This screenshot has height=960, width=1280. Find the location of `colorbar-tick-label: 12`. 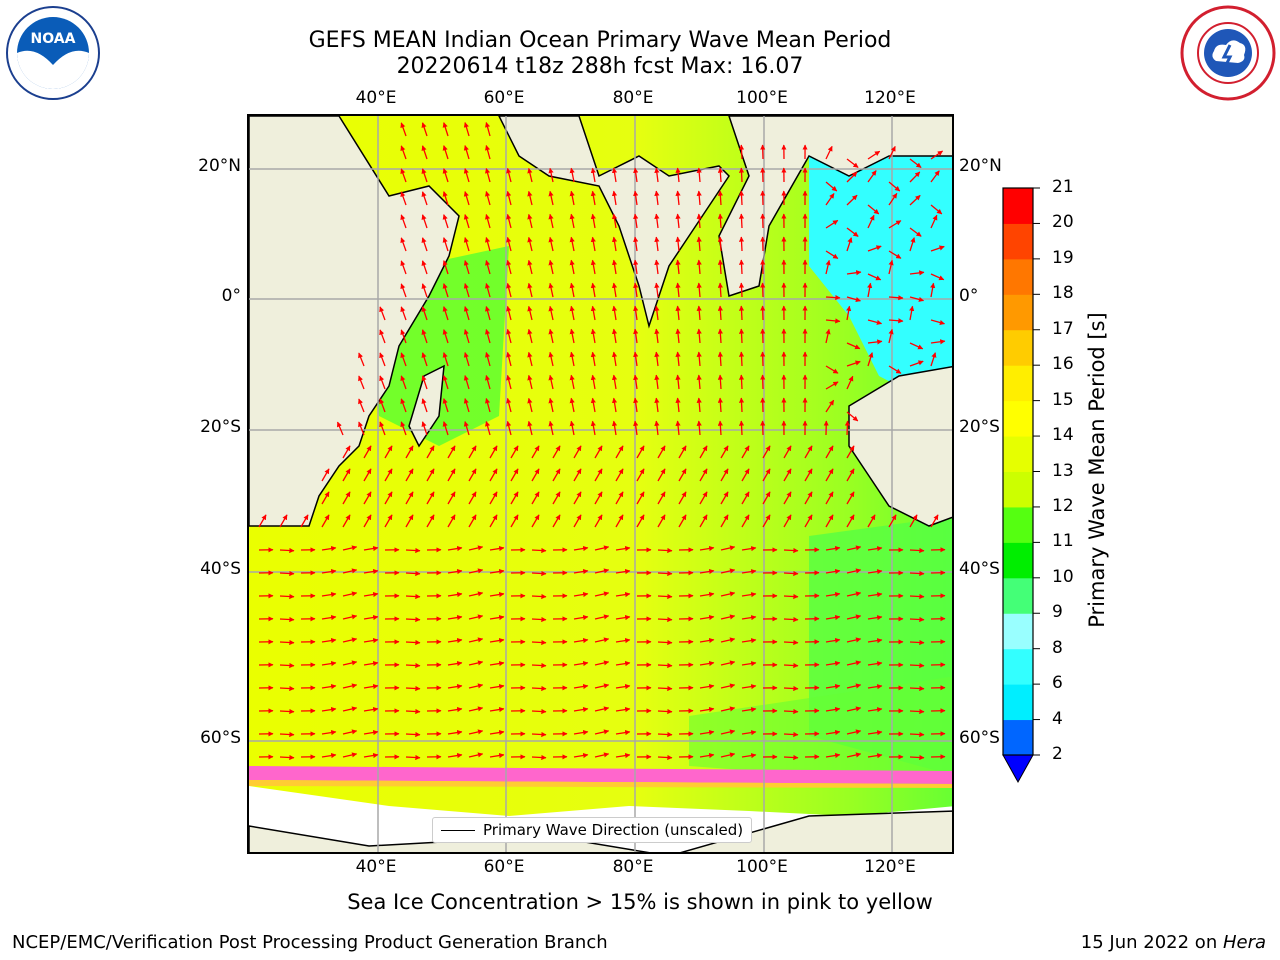

colorbar-tick-label: 12 is located at coordinates (1063, 505).